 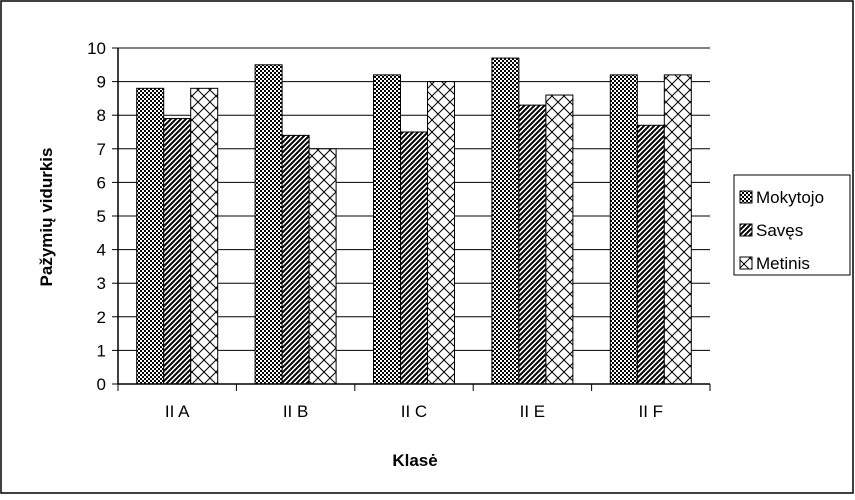 I want to click on legend-items: Mokytojo Savęs Metinis, so click(x=781, y=230).